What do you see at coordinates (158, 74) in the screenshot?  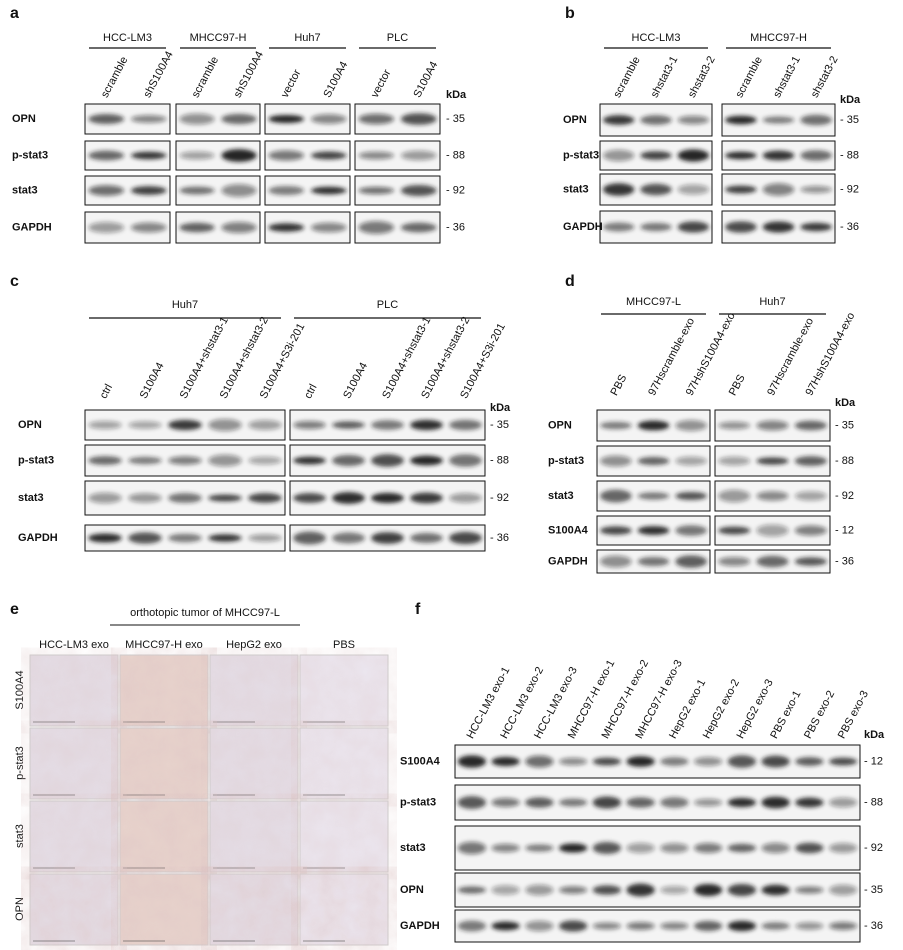 I see `lane-label: shS100A4` at bounding box center [158, 74].